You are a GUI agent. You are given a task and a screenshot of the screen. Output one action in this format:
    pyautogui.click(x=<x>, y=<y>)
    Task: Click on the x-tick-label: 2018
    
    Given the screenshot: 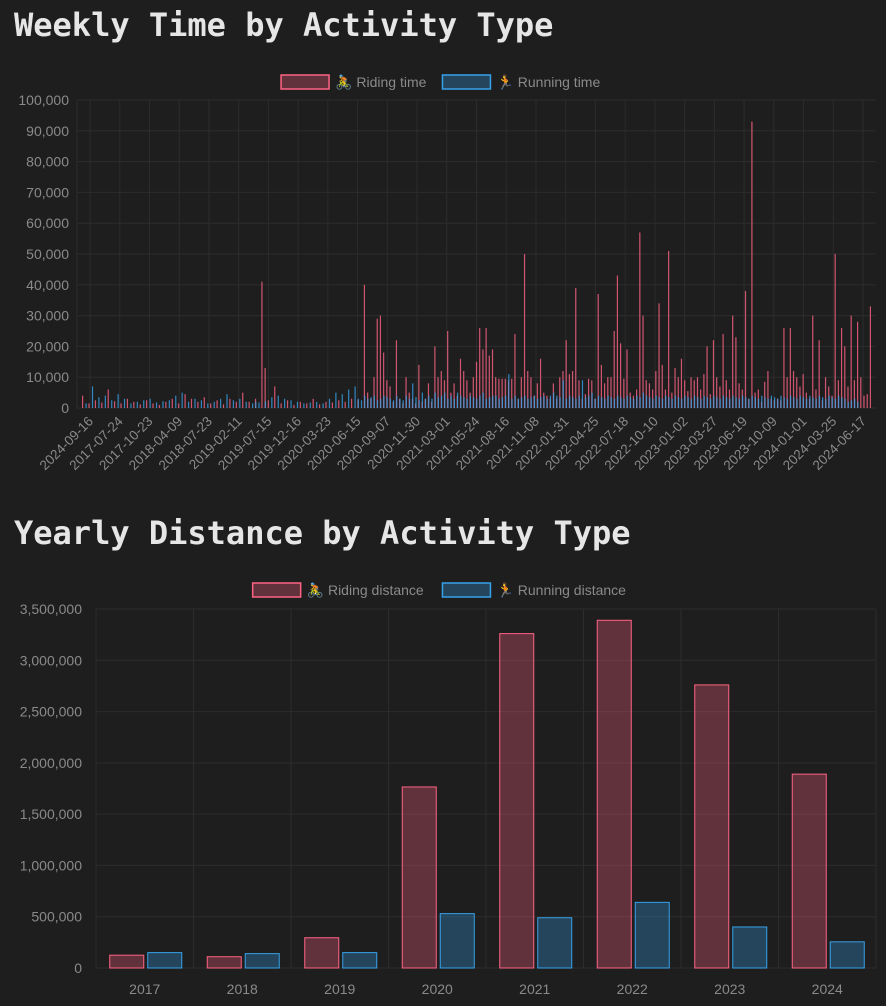 What is the action you would take?
    pyautogui.click(x=242, y=989)
    